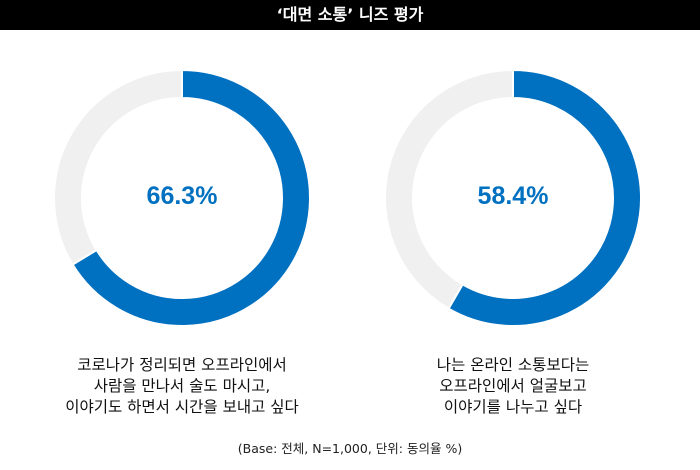  I want to click on caption-line: 사람을 만나서 술도 마시고,, so click(182, 386).